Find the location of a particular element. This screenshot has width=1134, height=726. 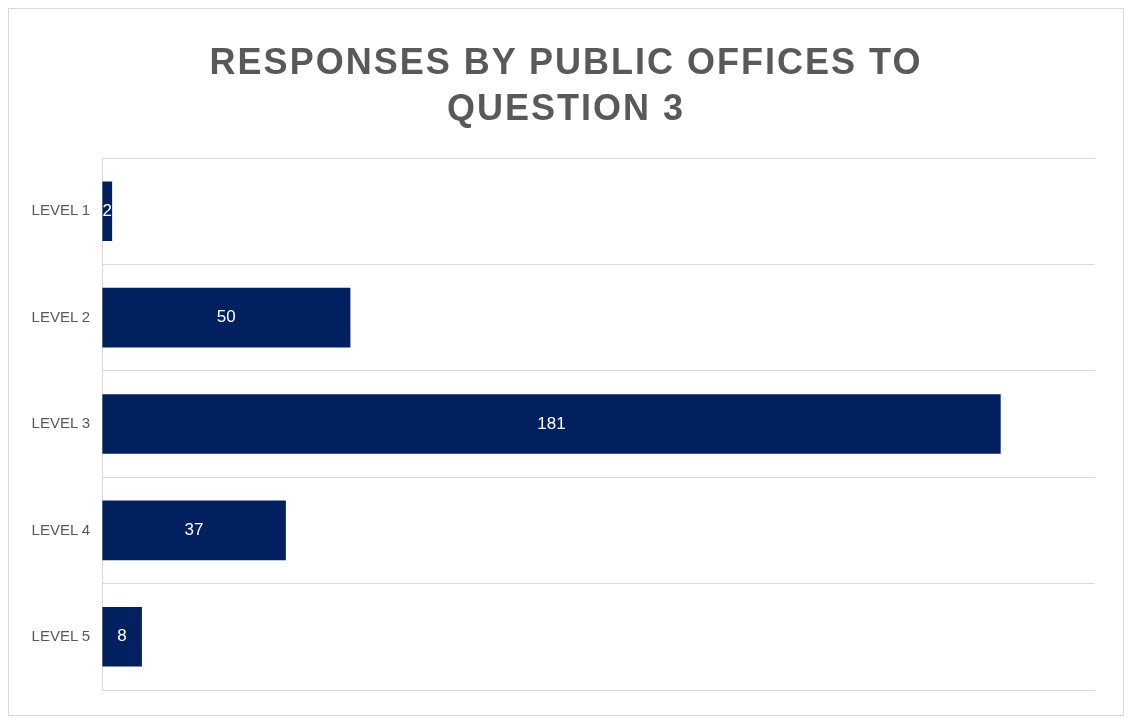

y-tick-label: LEVEL 2 is located at coordinates (61, 316).